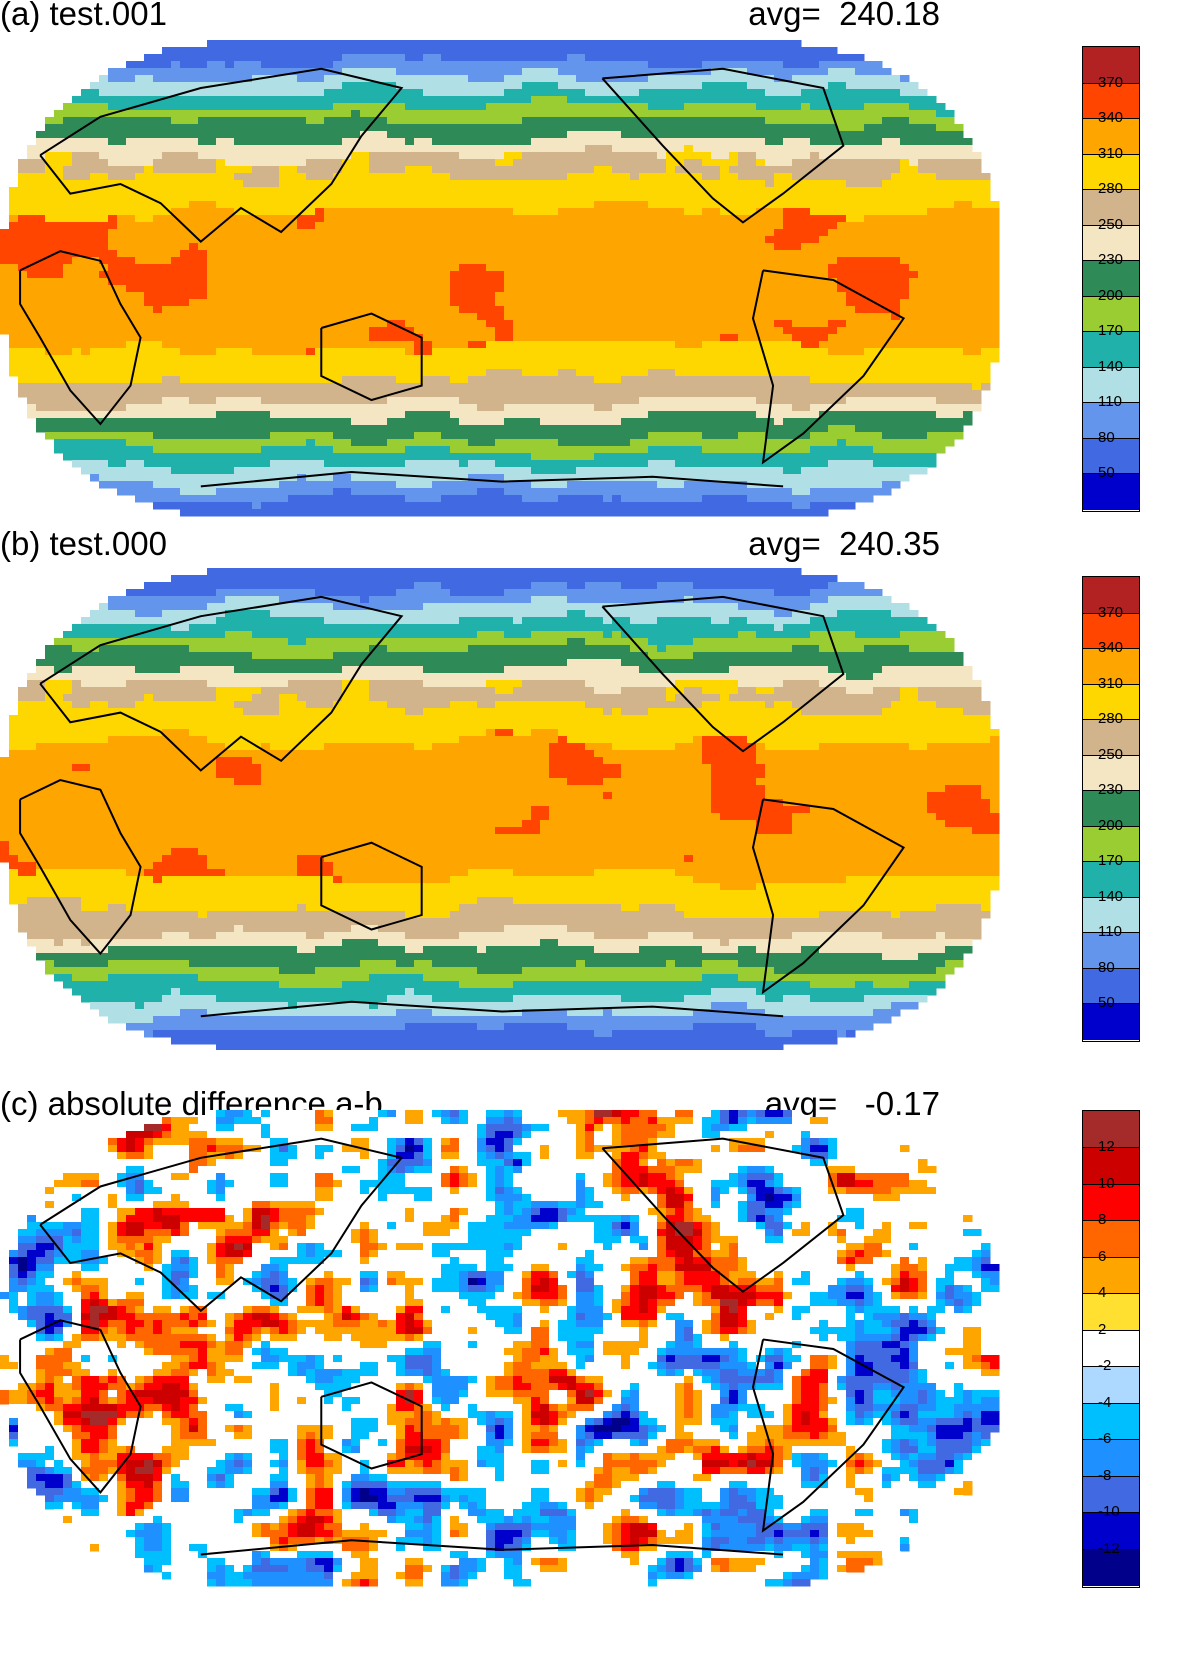 Image resolution: width=1188 pixels, height=1677 pixels. I want to click on colorbar-tick-label: -4, so click(1115, 1402).